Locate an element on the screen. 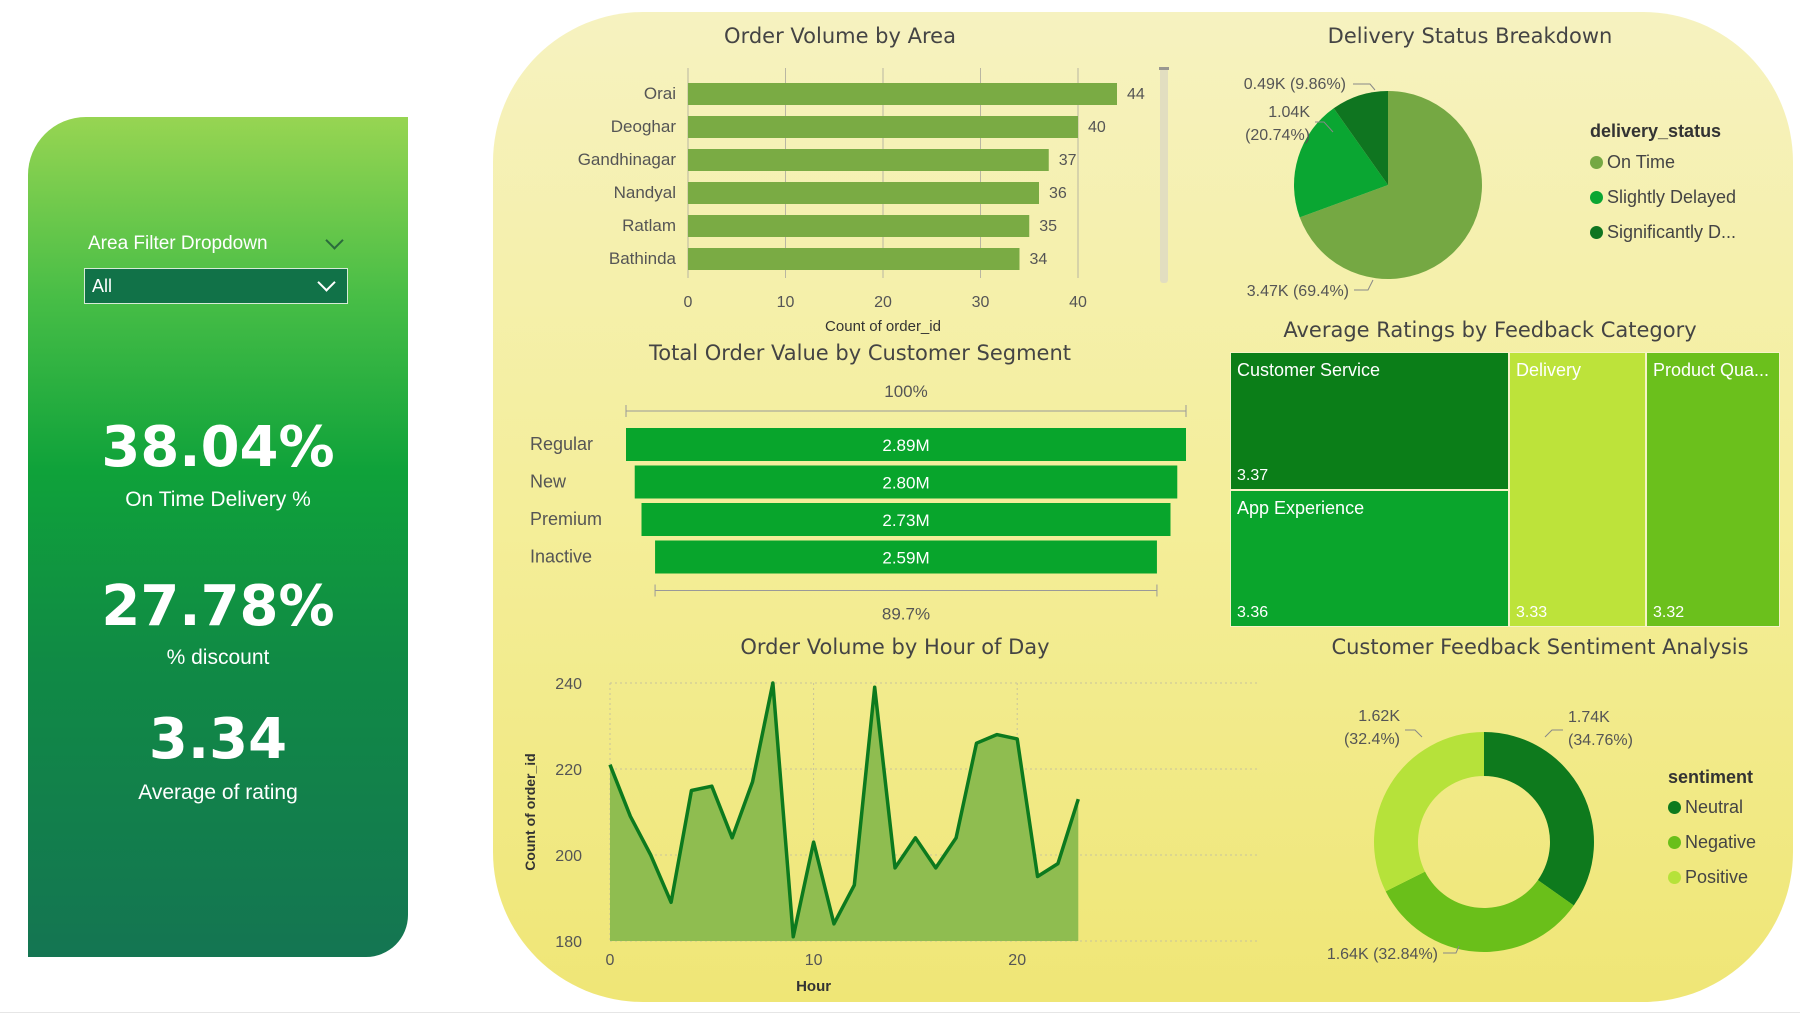  y-axis-title: Count of order_id is located at coordinates (530, 811).